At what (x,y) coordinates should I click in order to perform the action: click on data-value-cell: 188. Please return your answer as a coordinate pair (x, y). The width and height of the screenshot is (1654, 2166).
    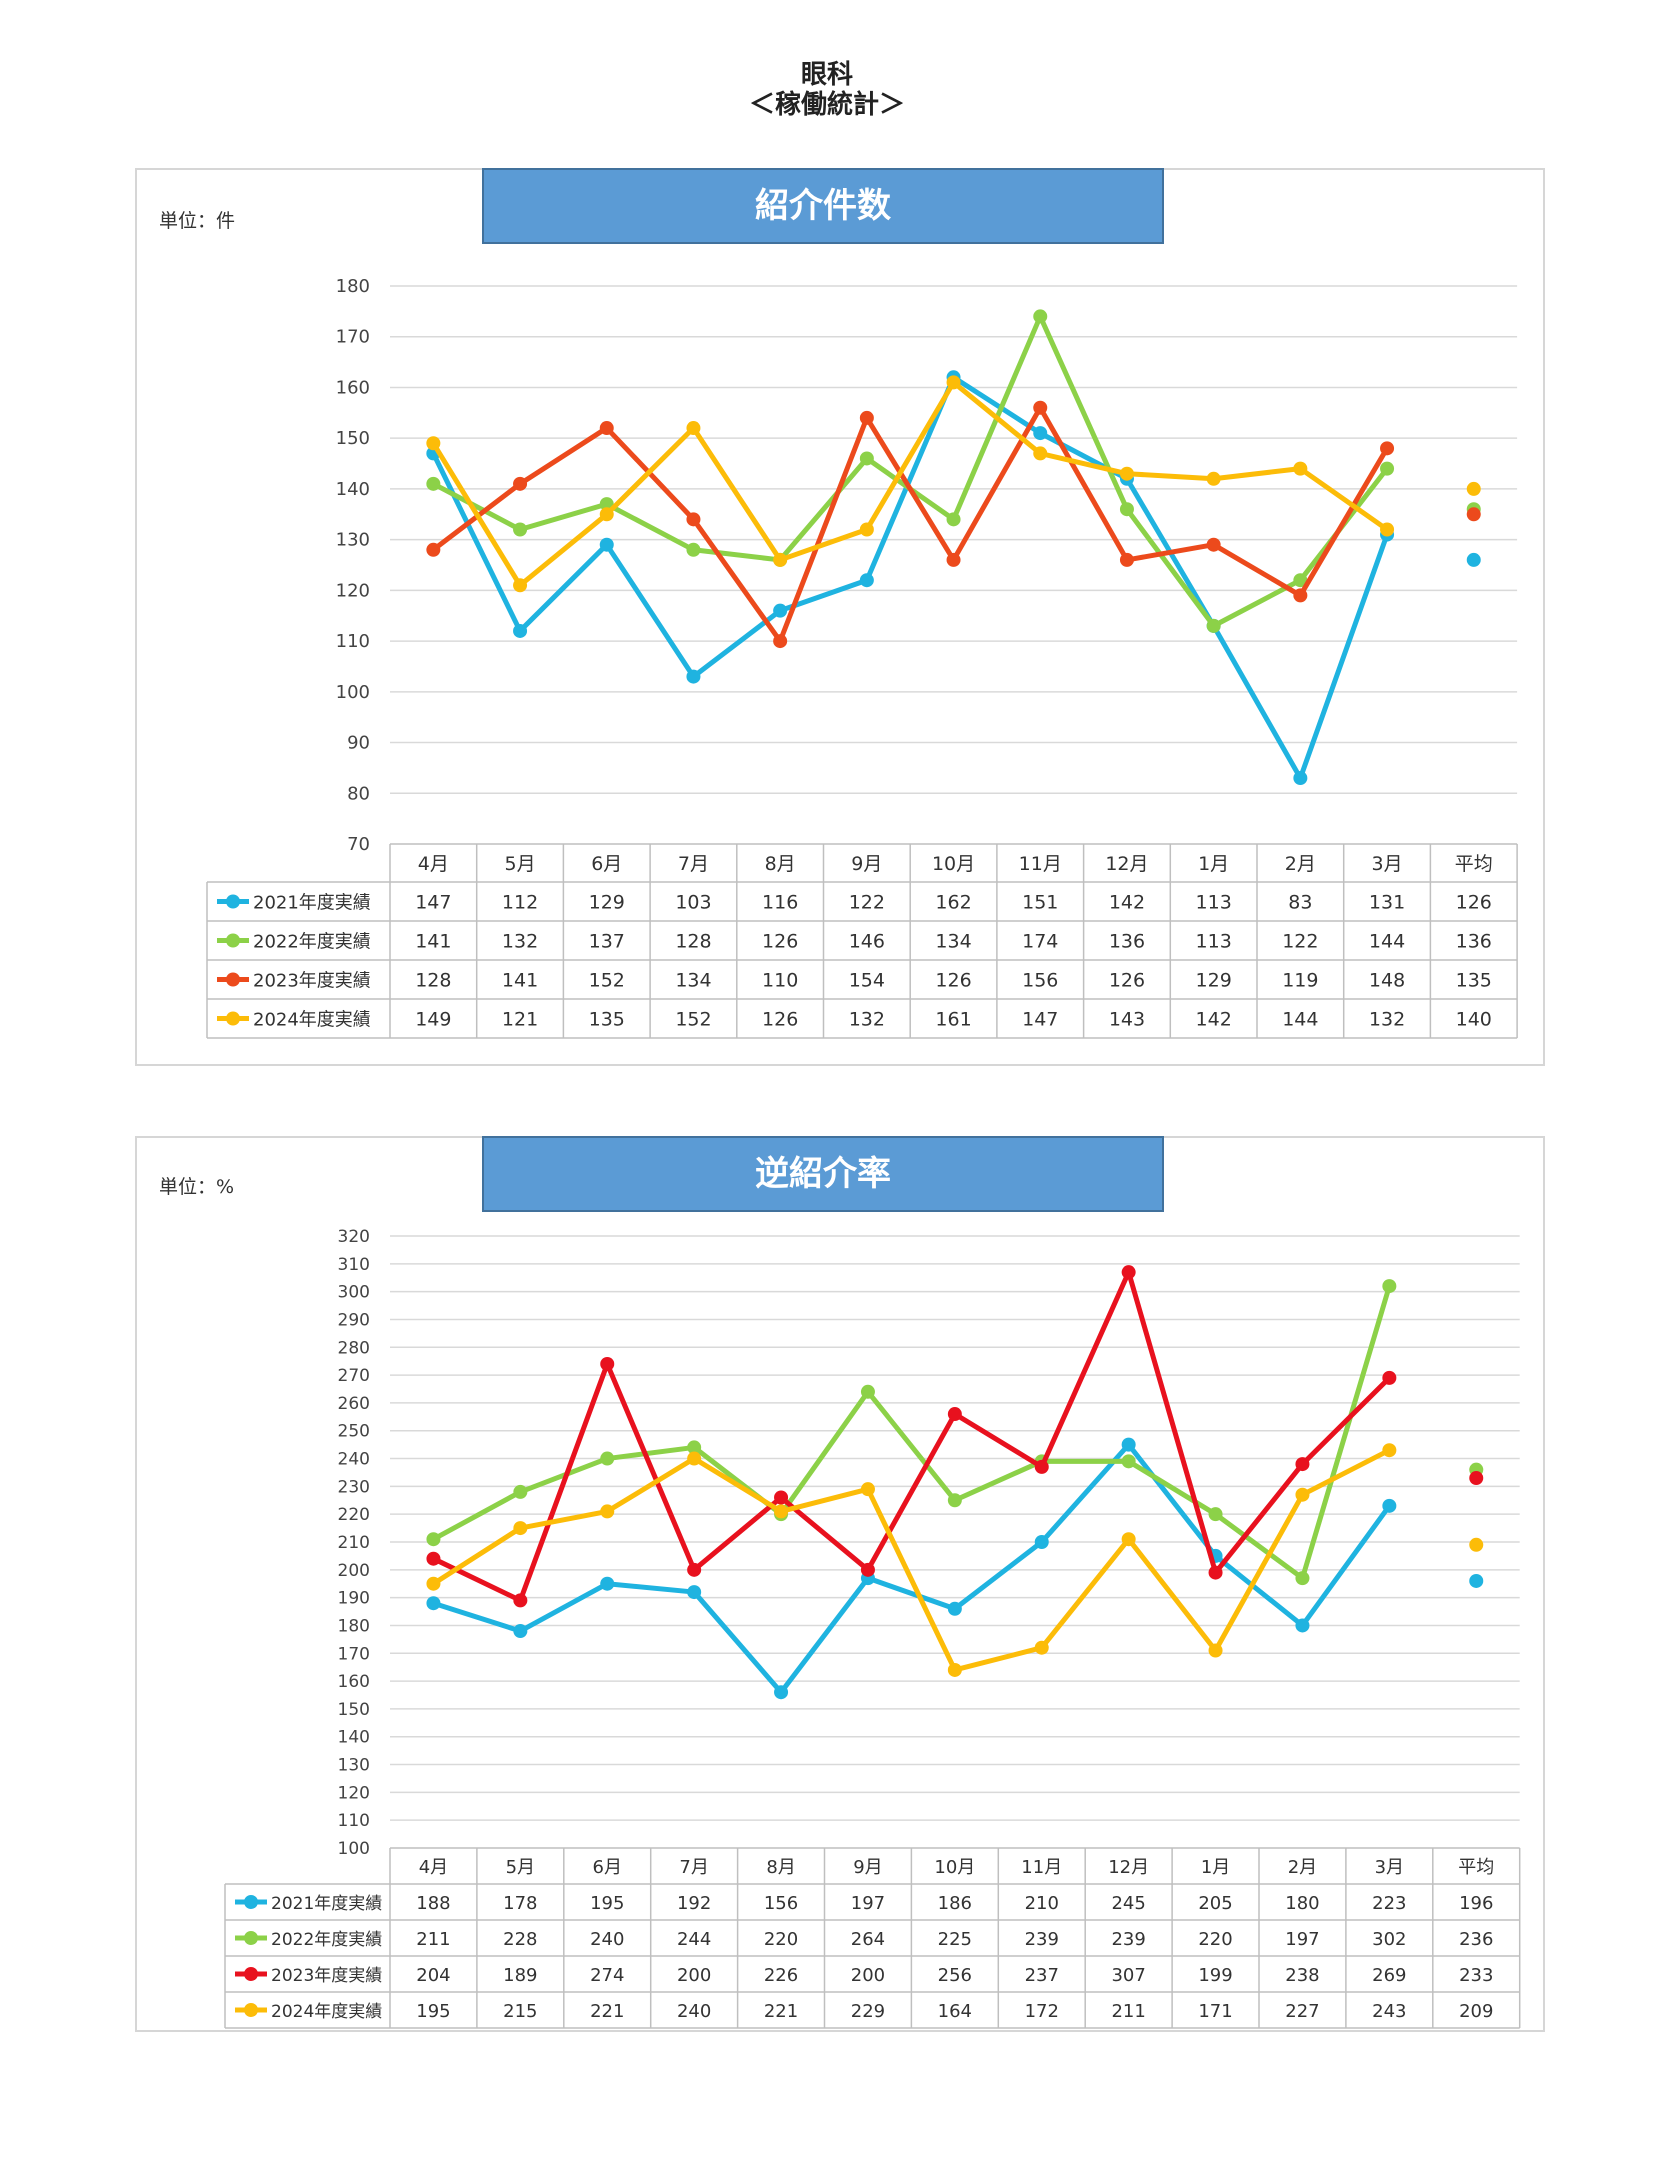
    Looking at the image, I should click on (433, 1903).